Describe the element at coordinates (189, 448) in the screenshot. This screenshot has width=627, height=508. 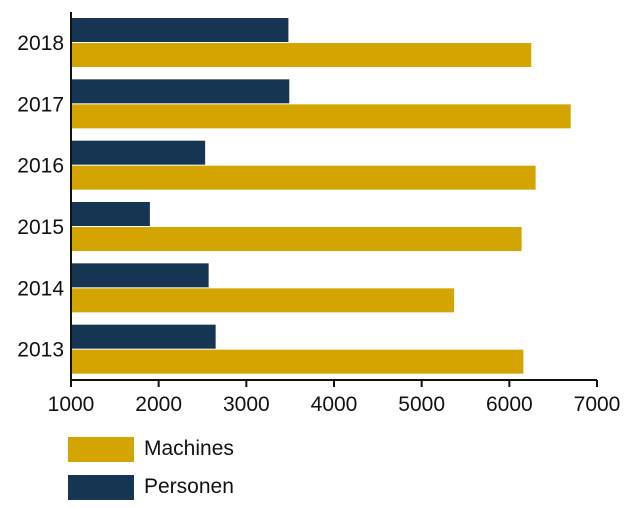
I see `legend-label-machines: Machines` at that location.